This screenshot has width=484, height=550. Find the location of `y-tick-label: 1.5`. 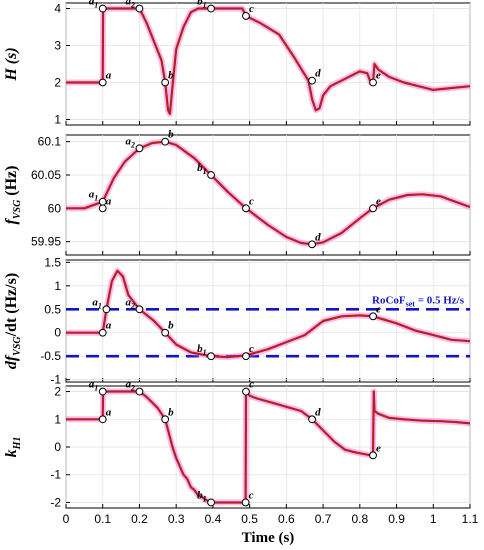

y-tick-label: 1.5 is located at coordinates (52, 262).